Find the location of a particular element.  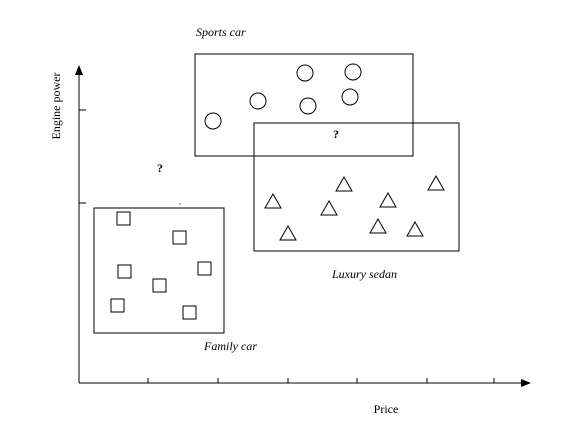

x-ticks is located at coordinates (321, 380).